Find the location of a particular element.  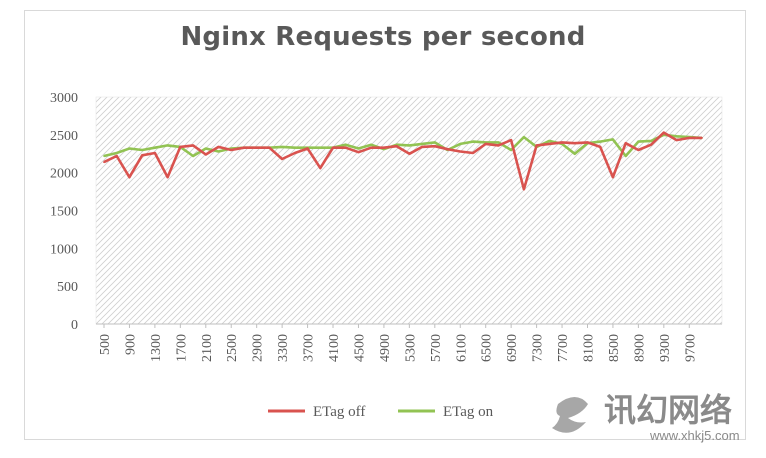

watermark-bird-logo is located at coordinates (570, 415).